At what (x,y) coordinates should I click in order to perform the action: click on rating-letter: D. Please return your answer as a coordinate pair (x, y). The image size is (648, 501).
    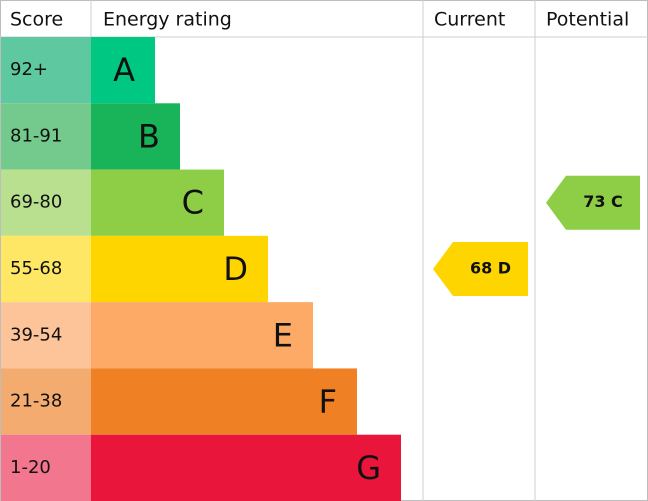
    Looking at the image, I should click on (235, 269).